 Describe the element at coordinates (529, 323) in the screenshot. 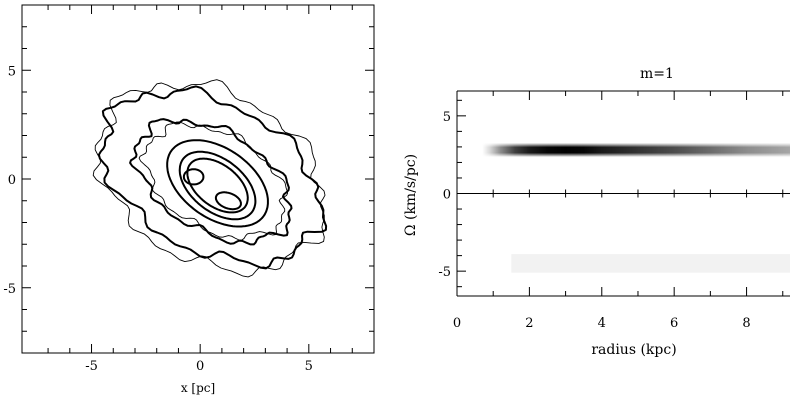

I see `x-tick-label: 2` at that location.